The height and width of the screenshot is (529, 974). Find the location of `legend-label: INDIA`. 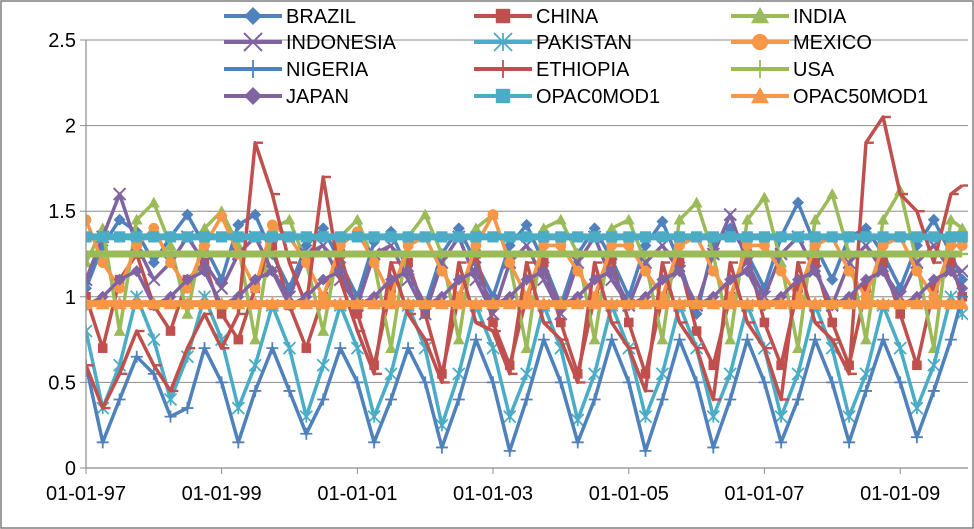

legend-label: INDIA is located at coordinates (820, 17).